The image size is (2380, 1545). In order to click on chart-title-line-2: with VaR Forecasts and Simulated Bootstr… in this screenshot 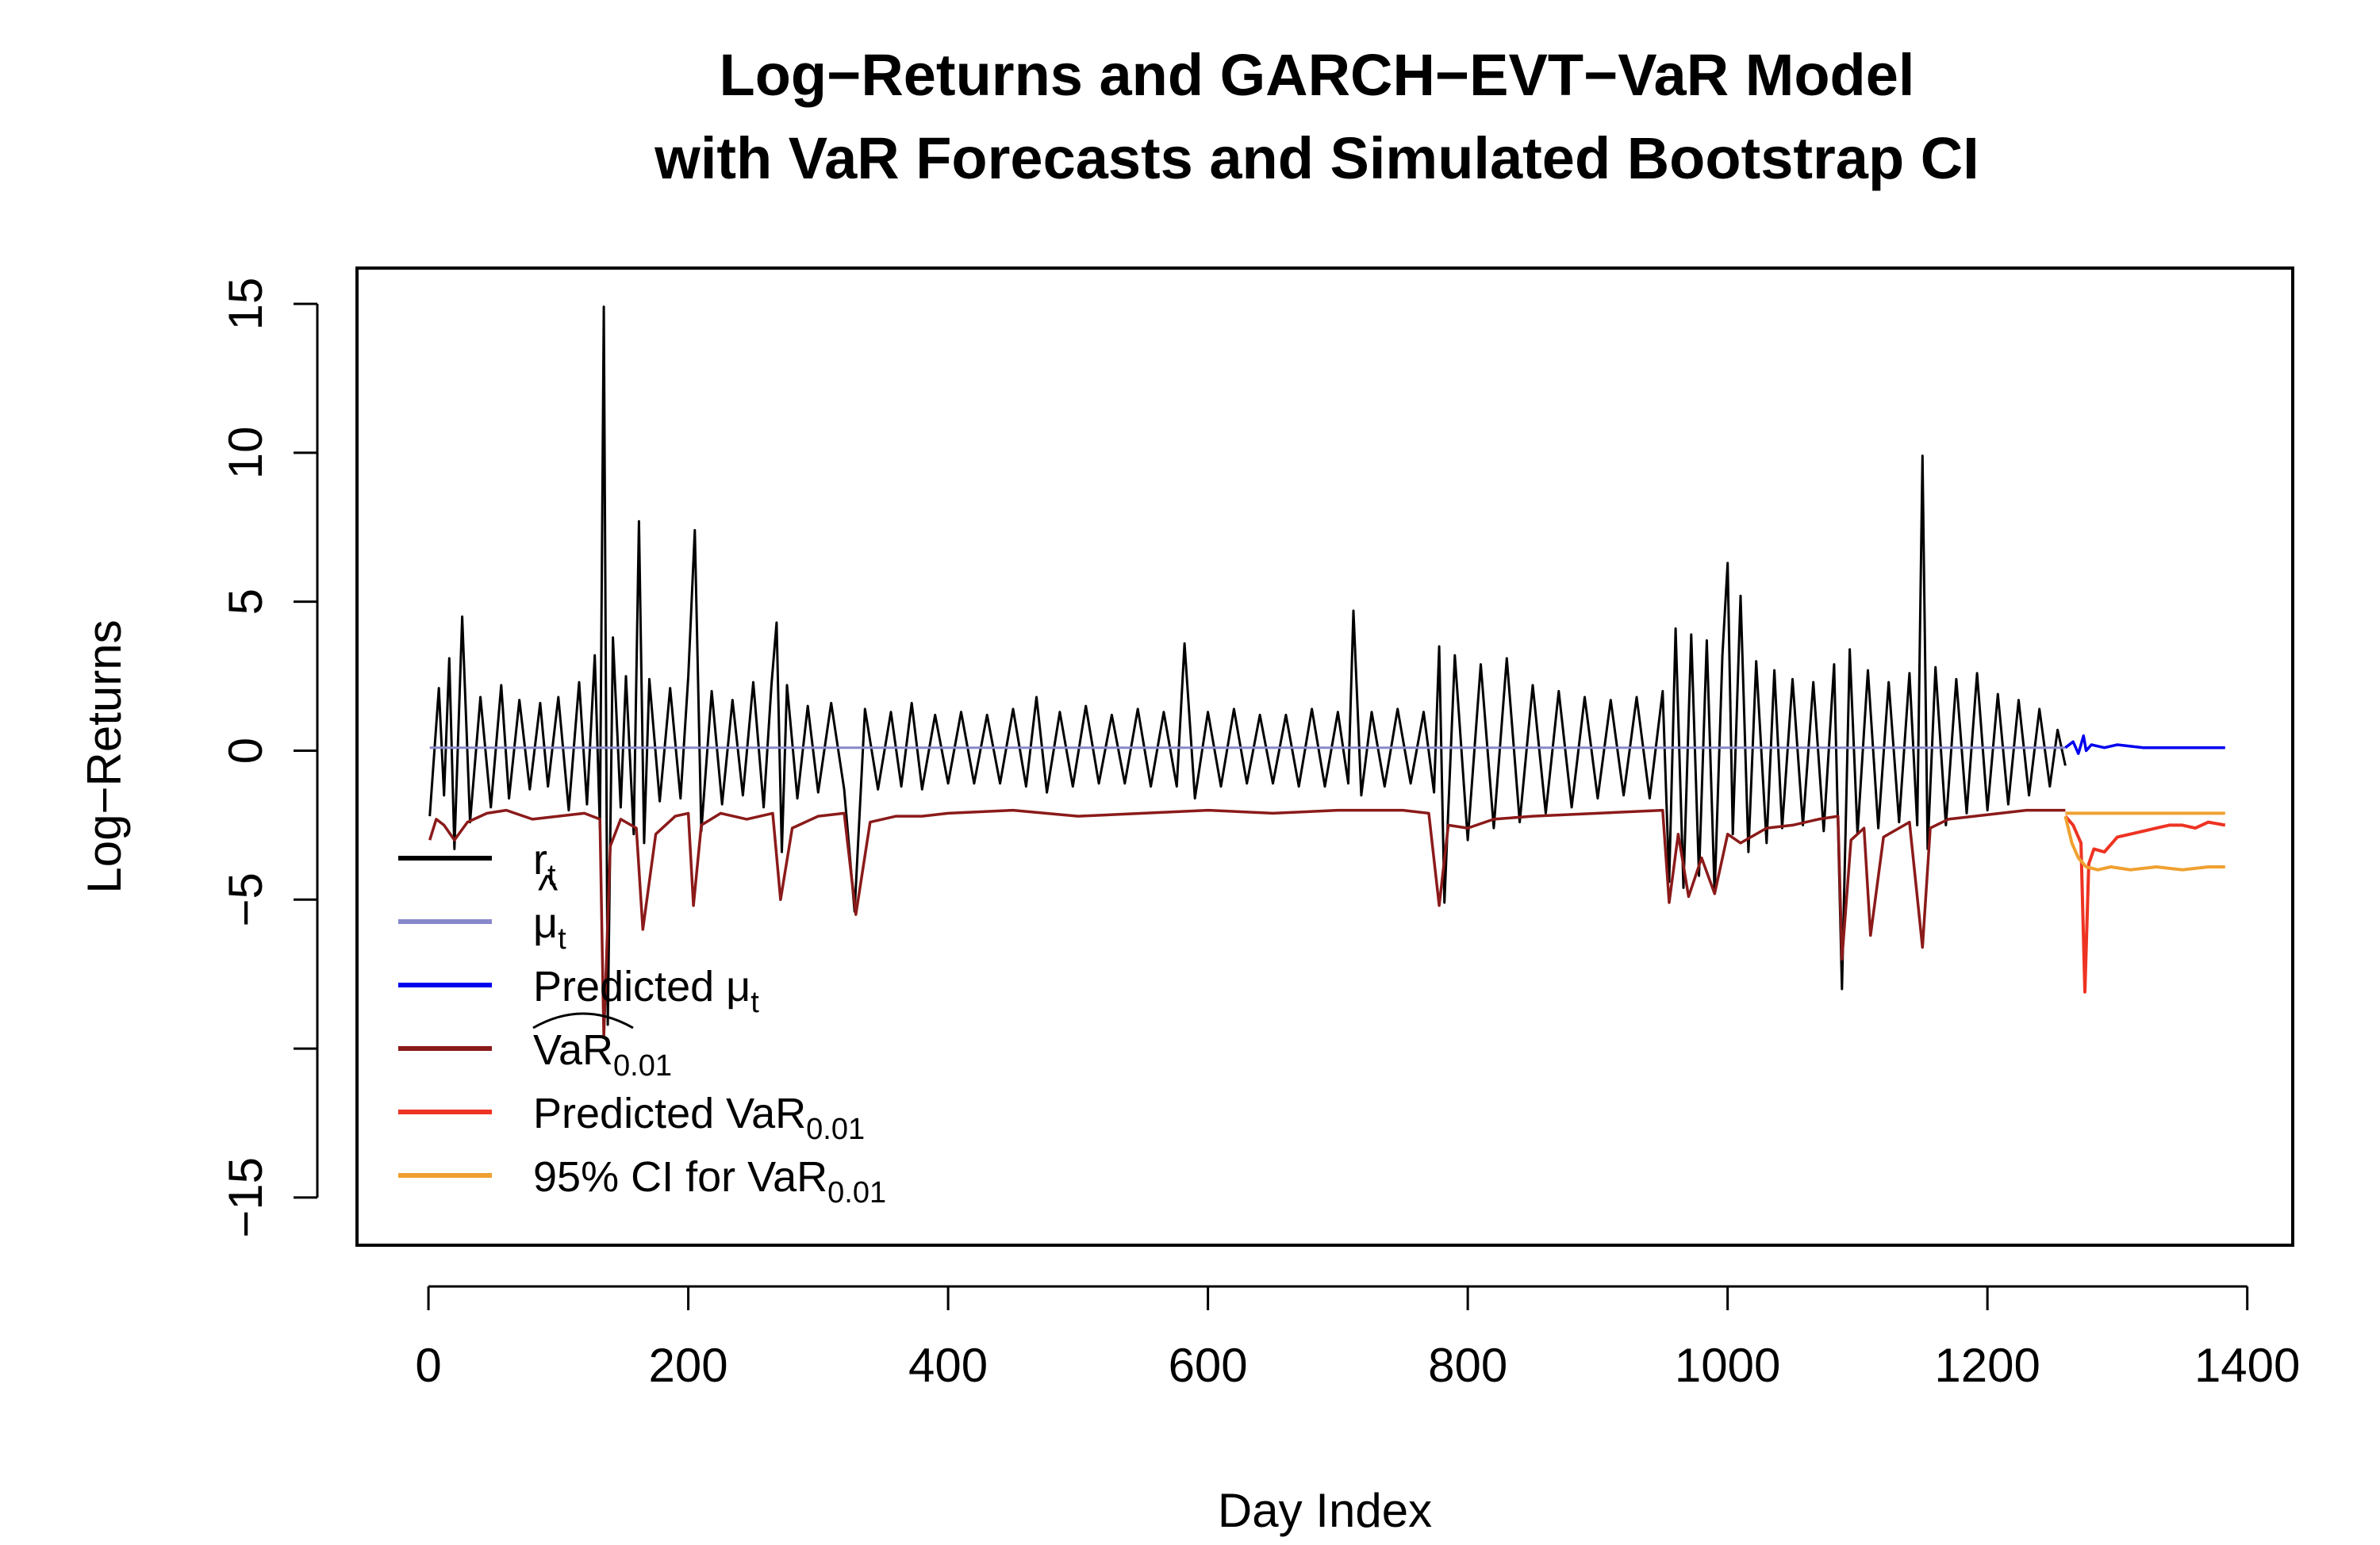, I will do `click(1316, 158)`.